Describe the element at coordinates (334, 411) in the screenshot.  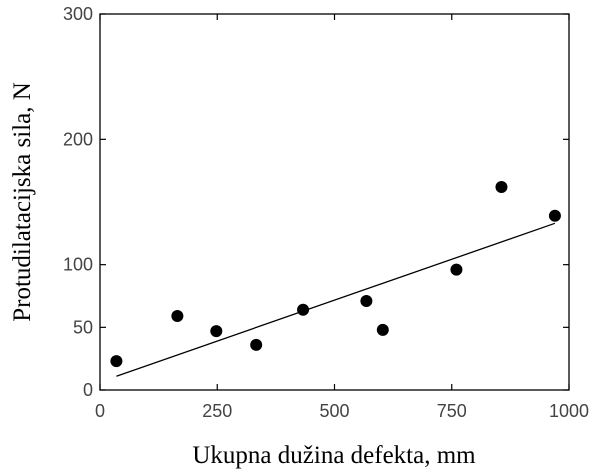
I see `x-tick-label: 500` at that location.